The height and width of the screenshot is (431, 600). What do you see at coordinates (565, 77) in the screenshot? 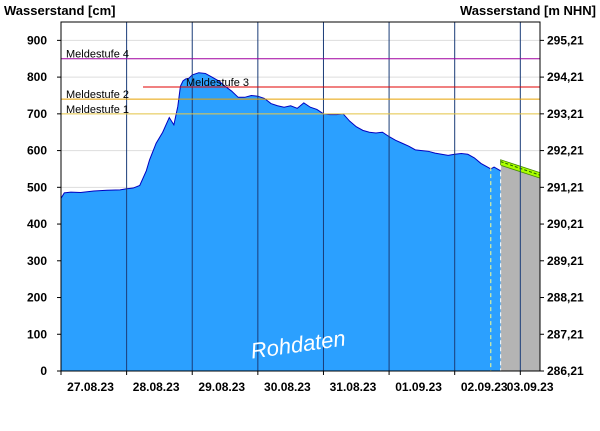
I see `y-tick-label-right: 294,21` at bounding box center [565, 77].